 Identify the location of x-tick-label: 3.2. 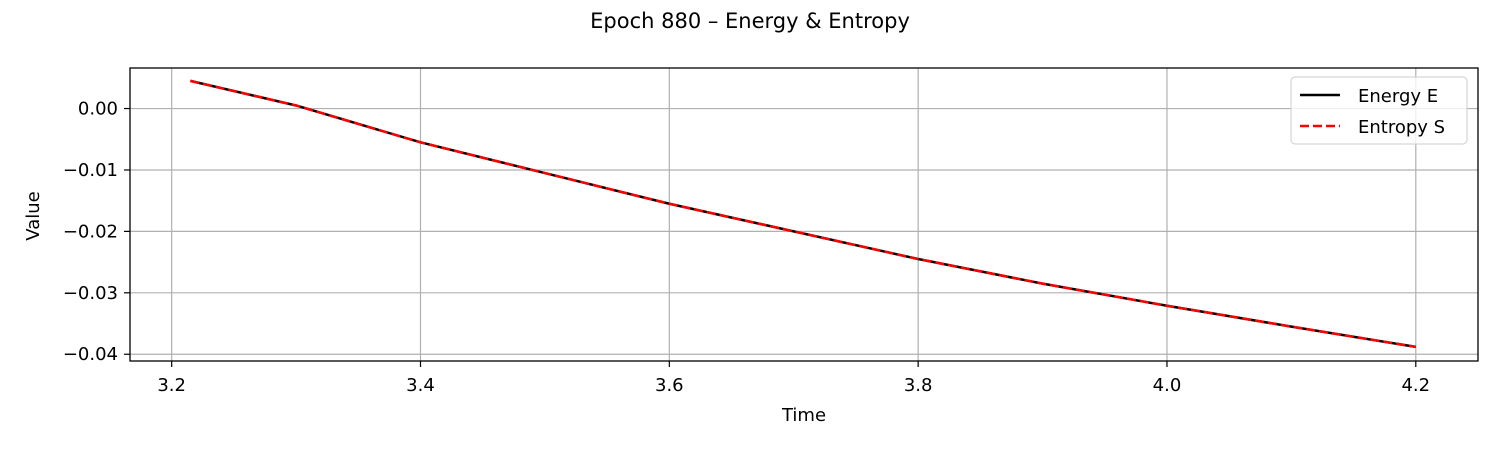
(171, 385).